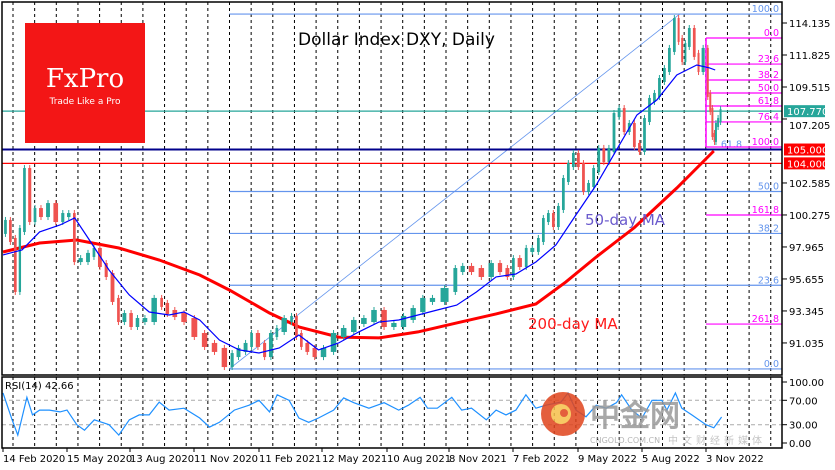 The width and height of the screenshot is (835, 470). I want to click on watermark-cn: 中金网, so click(635, 416).